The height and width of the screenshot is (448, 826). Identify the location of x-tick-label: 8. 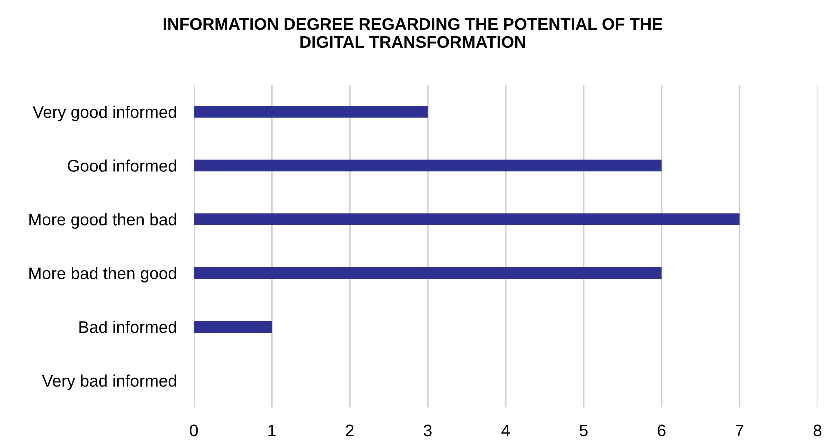
(818, 430).